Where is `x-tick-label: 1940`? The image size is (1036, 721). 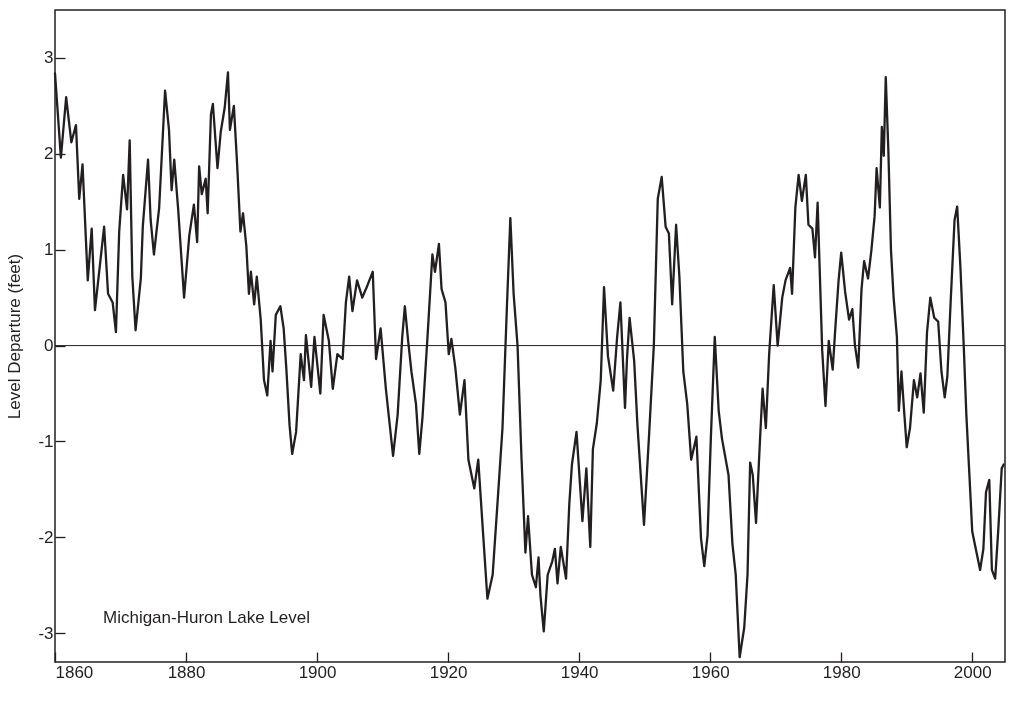
x-tick-label: 1940 is located at coordinates (579, 672).